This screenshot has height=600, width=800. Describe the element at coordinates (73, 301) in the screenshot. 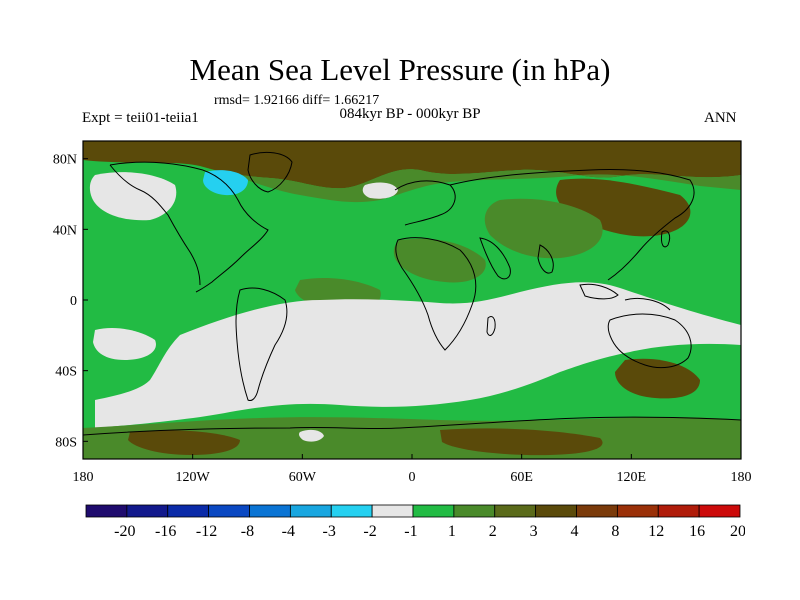

I see `lat-label: 0` at that location.